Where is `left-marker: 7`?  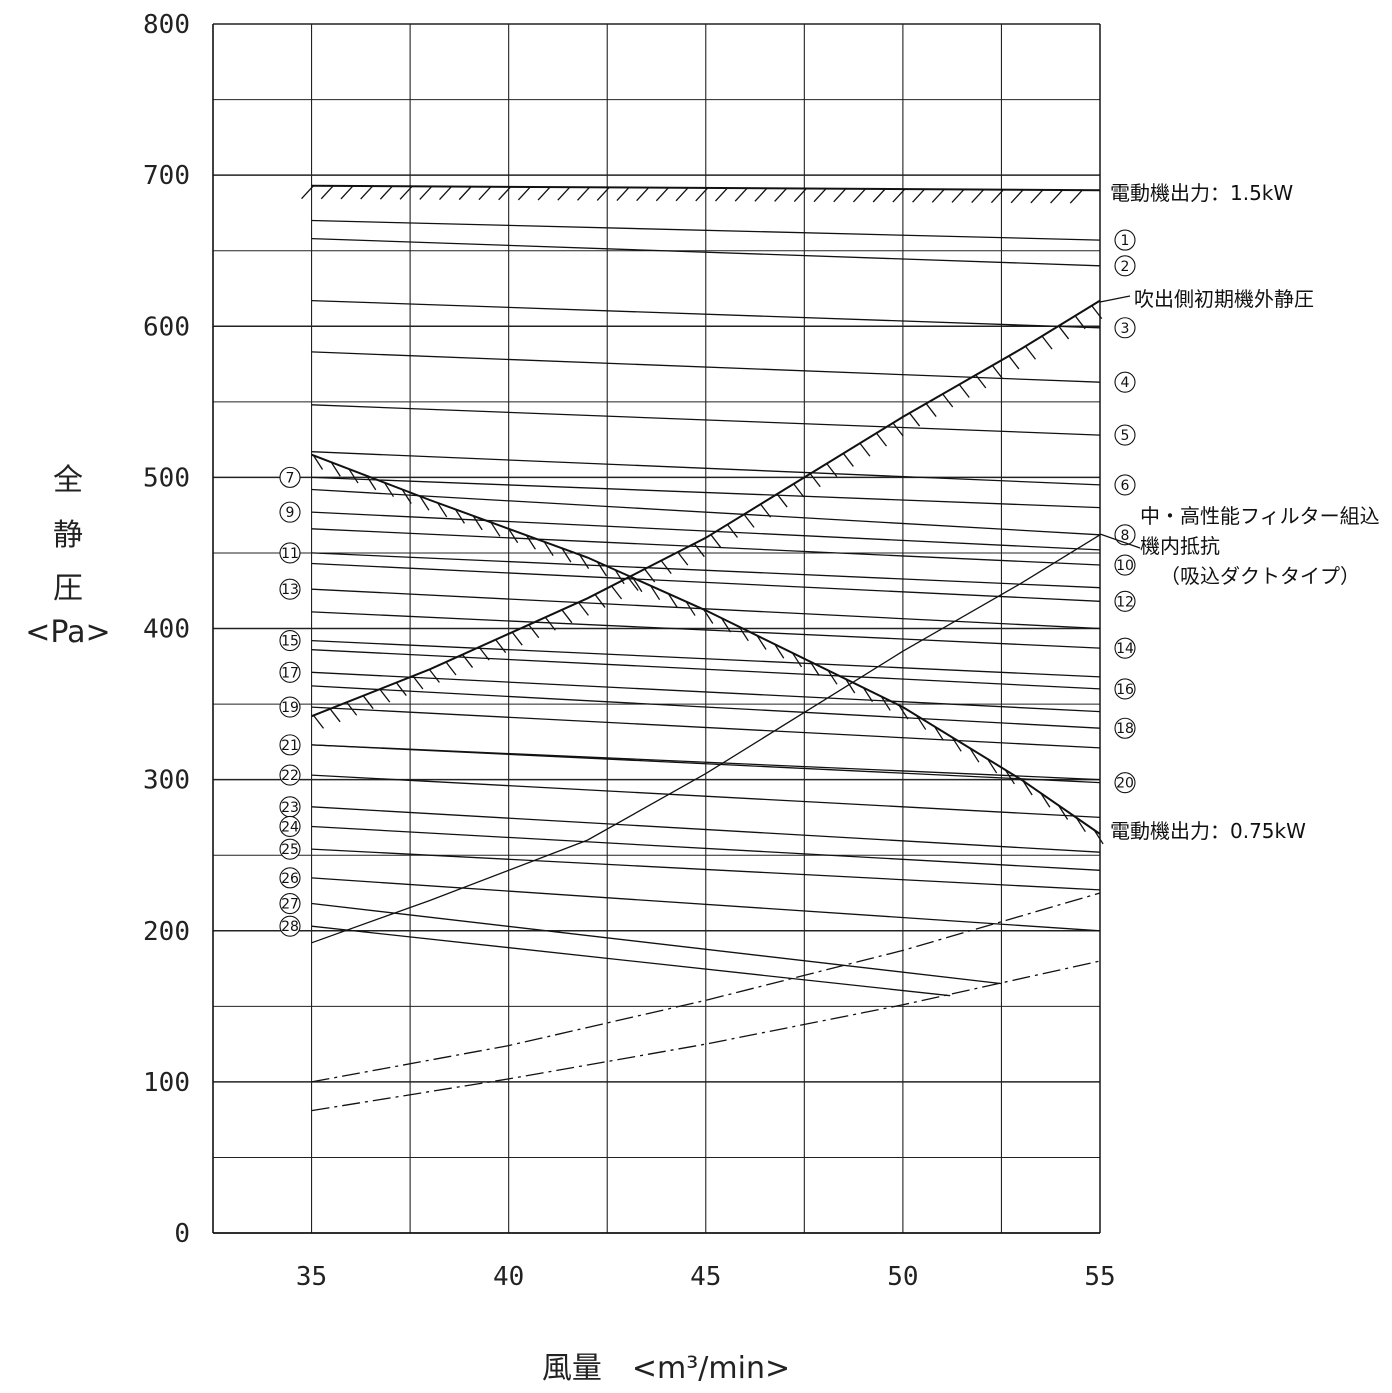
left-marker: 7 is located at coordinates (290, 478).